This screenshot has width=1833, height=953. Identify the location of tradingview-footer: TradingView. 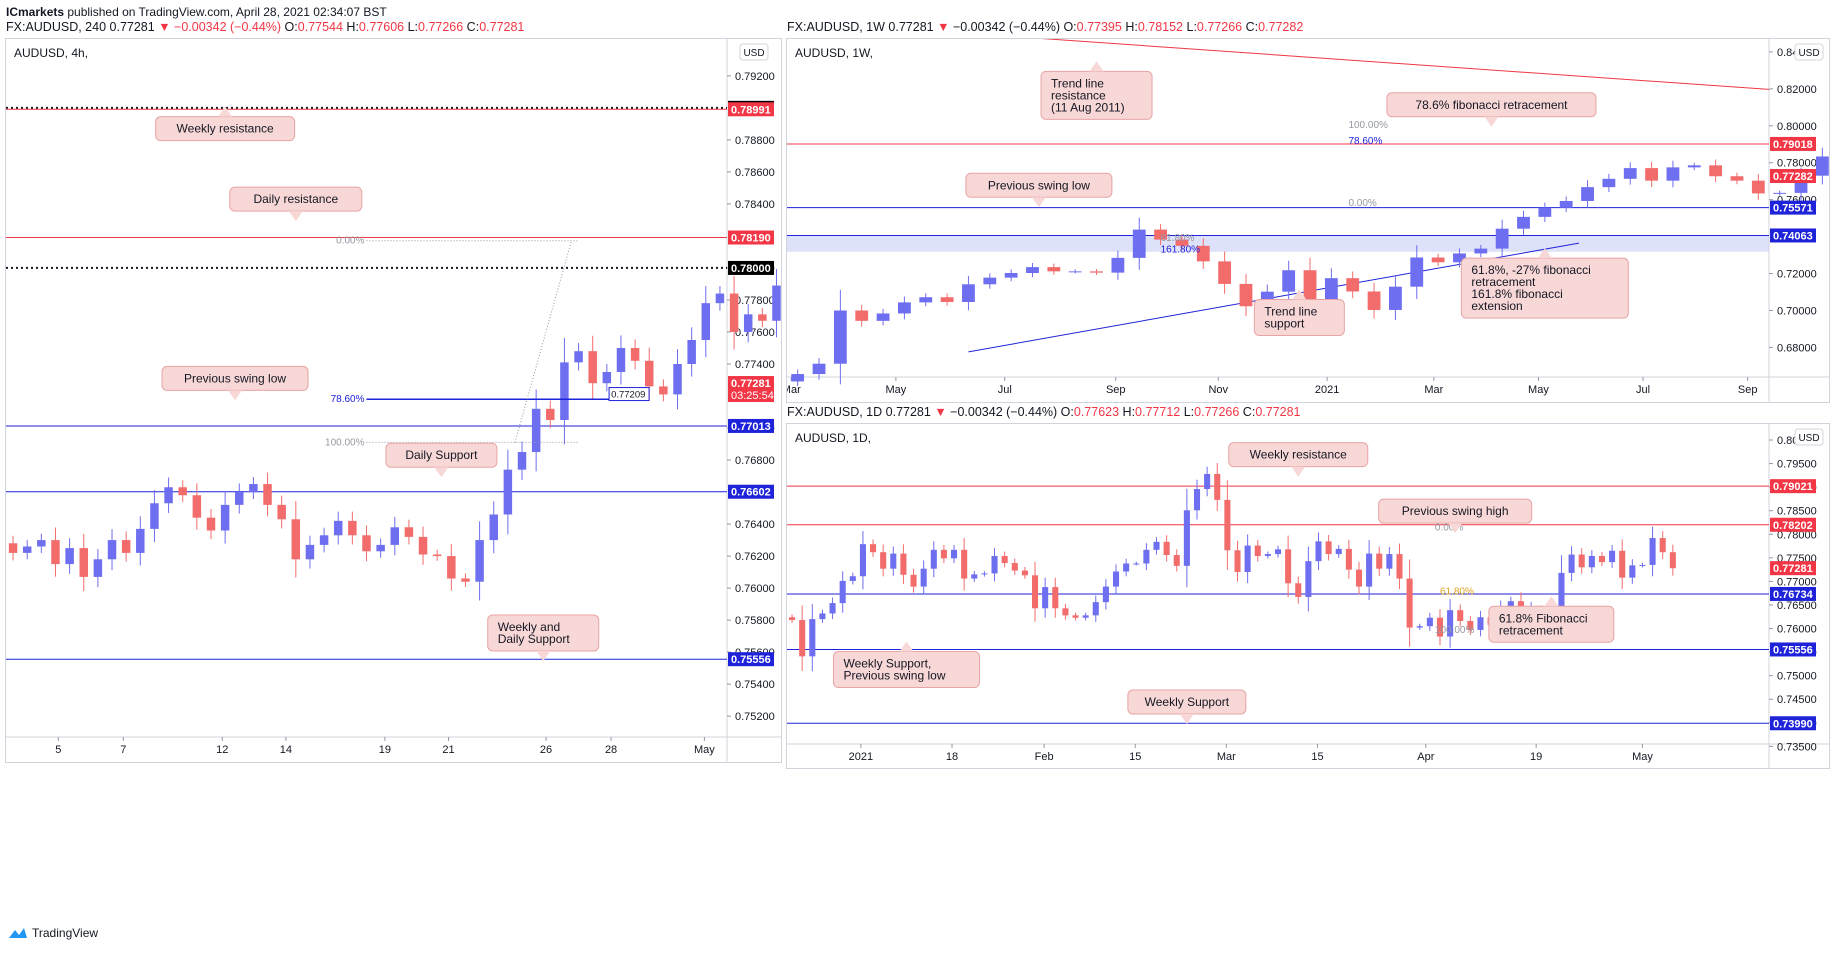
(53, 933).